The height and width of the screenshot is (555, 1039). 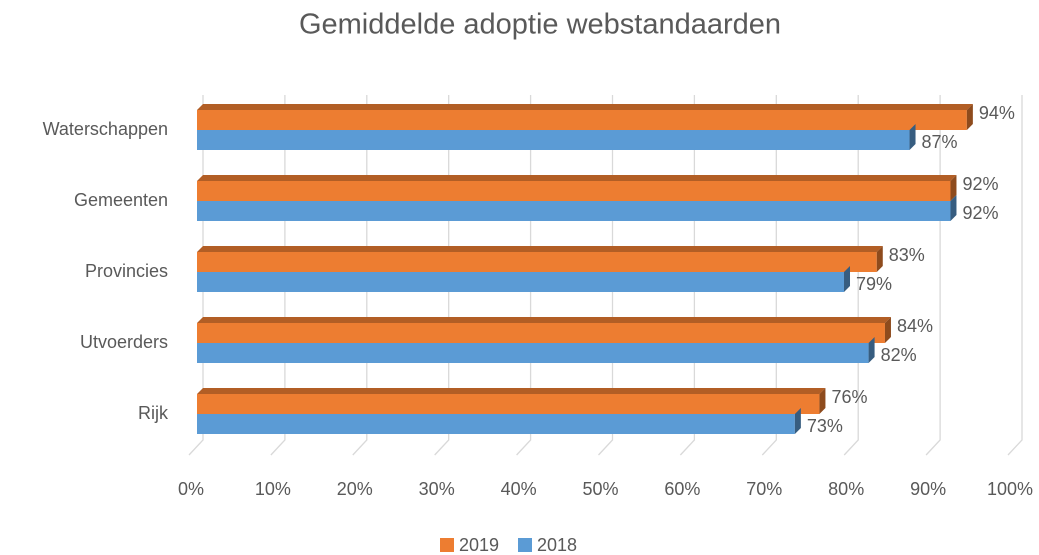 What do you see at coordinates (126, 271) in the screenshot?
I see `y-tick-label: Provincies` at bounding box center [126, 271].